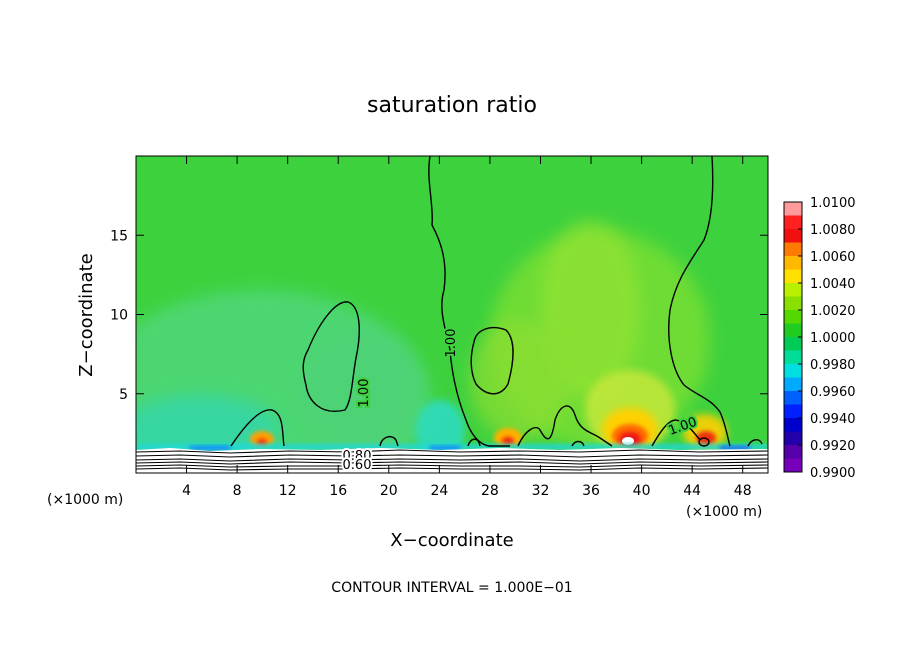 The width and height of the screenshot is (904, 654). I want to click on x-unit-right: (×1000 m), so click(724, 512).